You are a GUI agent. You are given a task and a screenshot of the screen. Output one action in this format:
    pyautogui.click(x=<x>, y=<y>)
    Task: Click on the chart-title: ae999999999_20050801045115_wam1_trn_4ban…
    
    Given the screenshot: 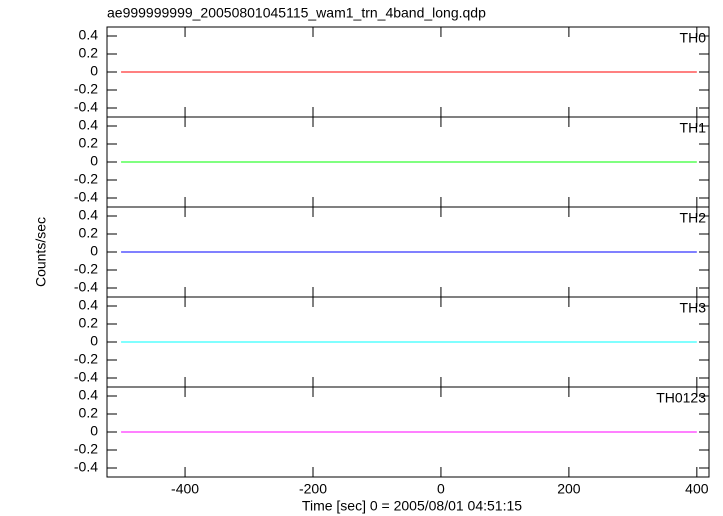 What is the action you would take?
    pyautogui.click(x=296, y=13)
    